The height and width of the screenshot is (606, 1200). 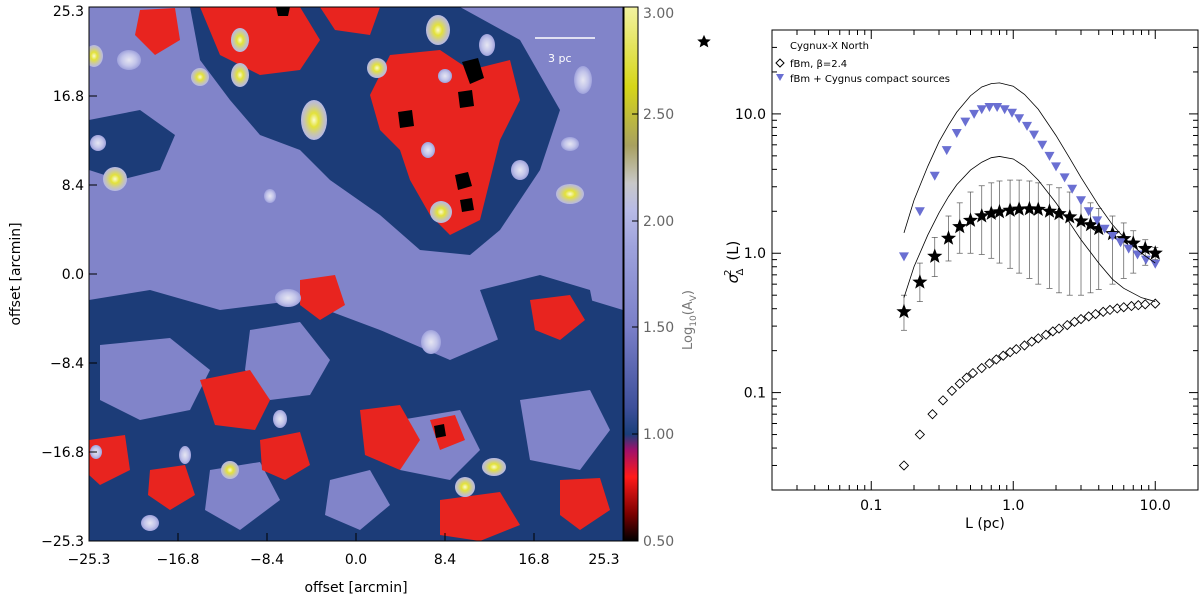 I want to click on map-x-axis-title: offset [arcmin], so click(x=355, y=588).